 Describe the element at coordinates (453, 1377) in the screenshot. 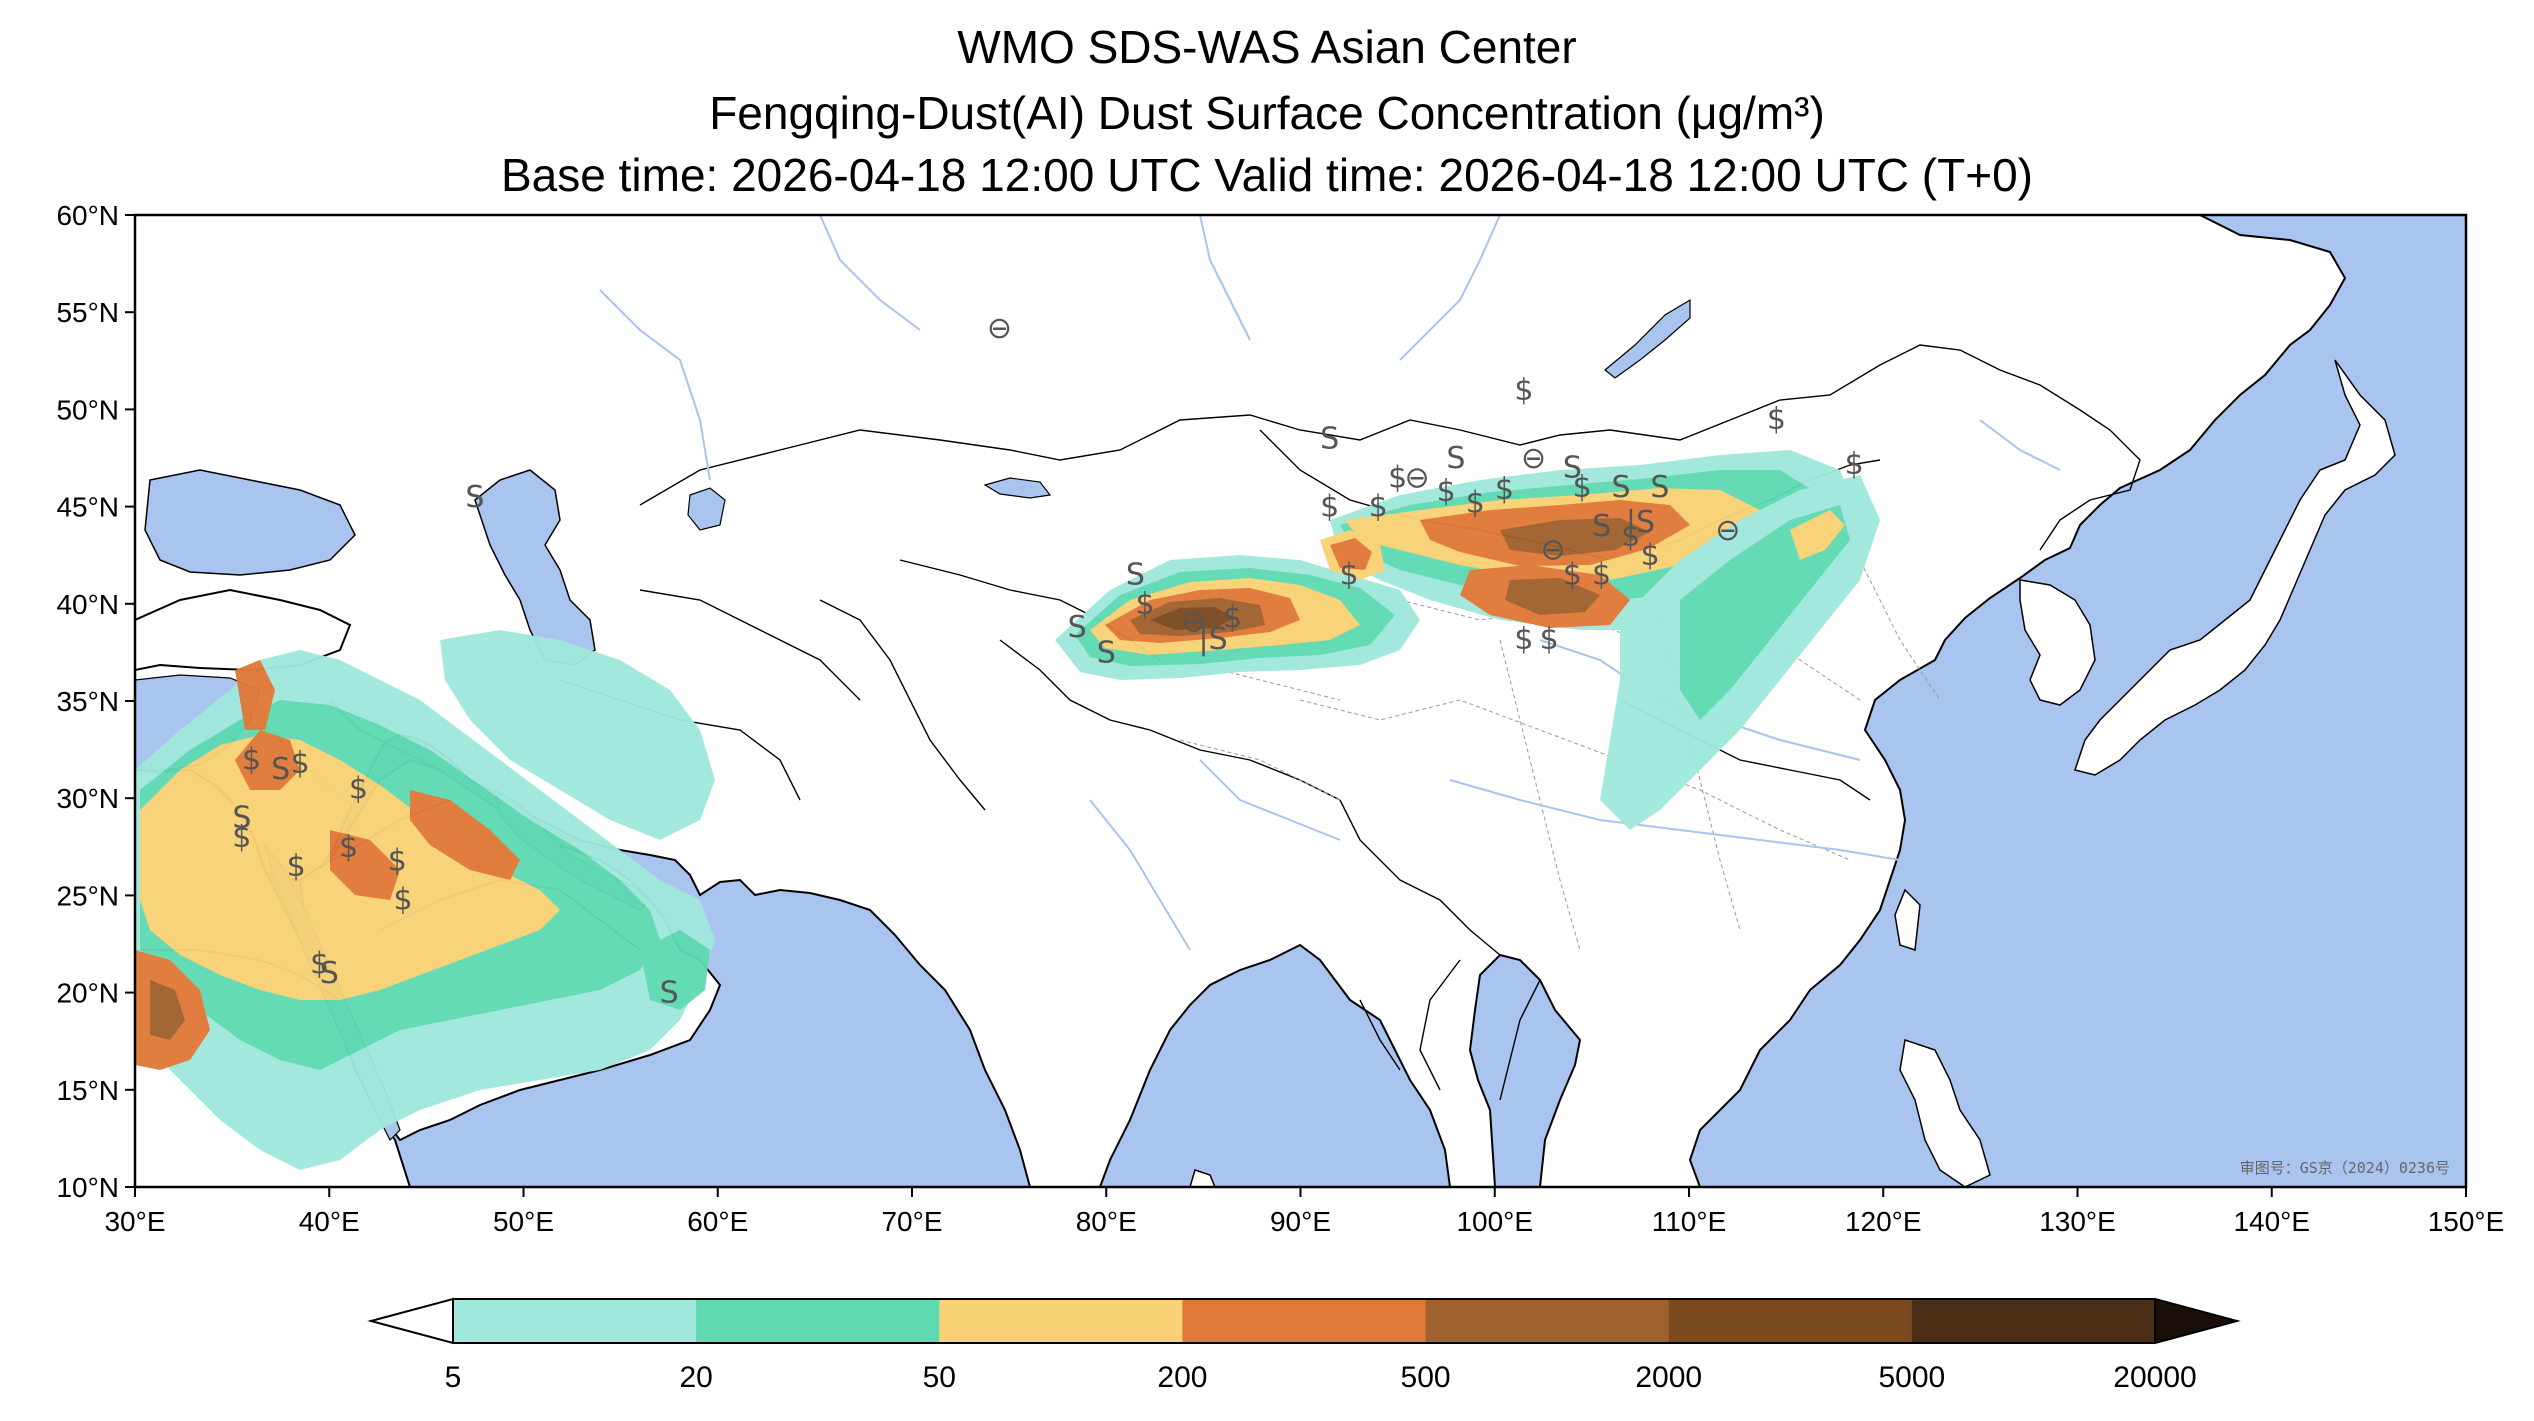

I see `colorbar-level-label: 5` at that location.